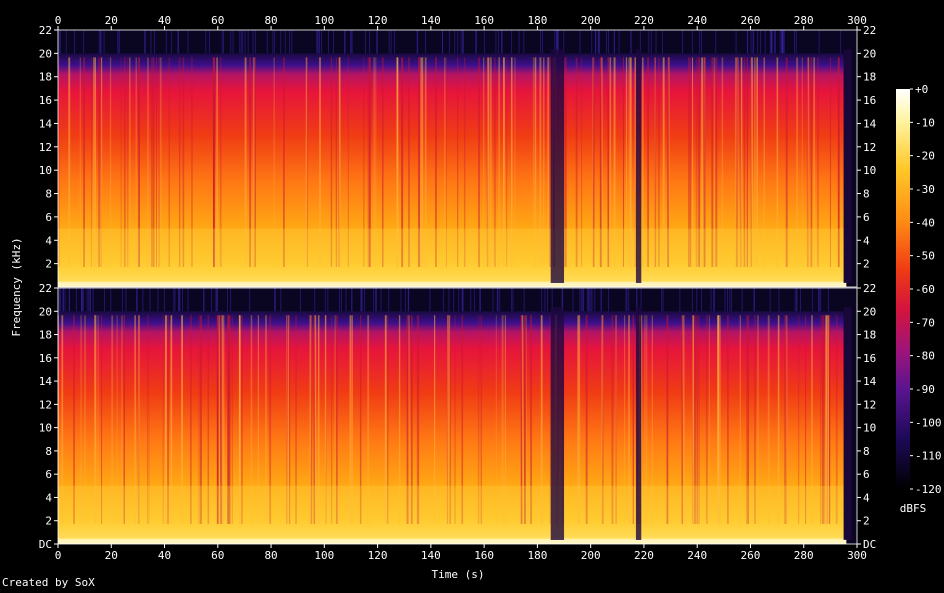  Describe the element at coordinates (378, 20) in the screenshot. I see `x-tick-label-top: 120` at that location.